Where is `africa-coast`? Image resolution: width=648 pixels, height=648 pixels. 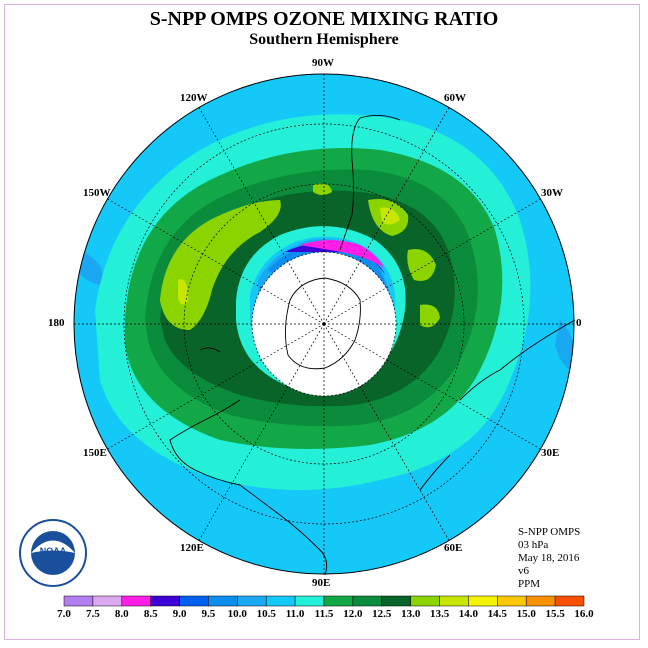
africa-coast is located at coordinates (517, 360).